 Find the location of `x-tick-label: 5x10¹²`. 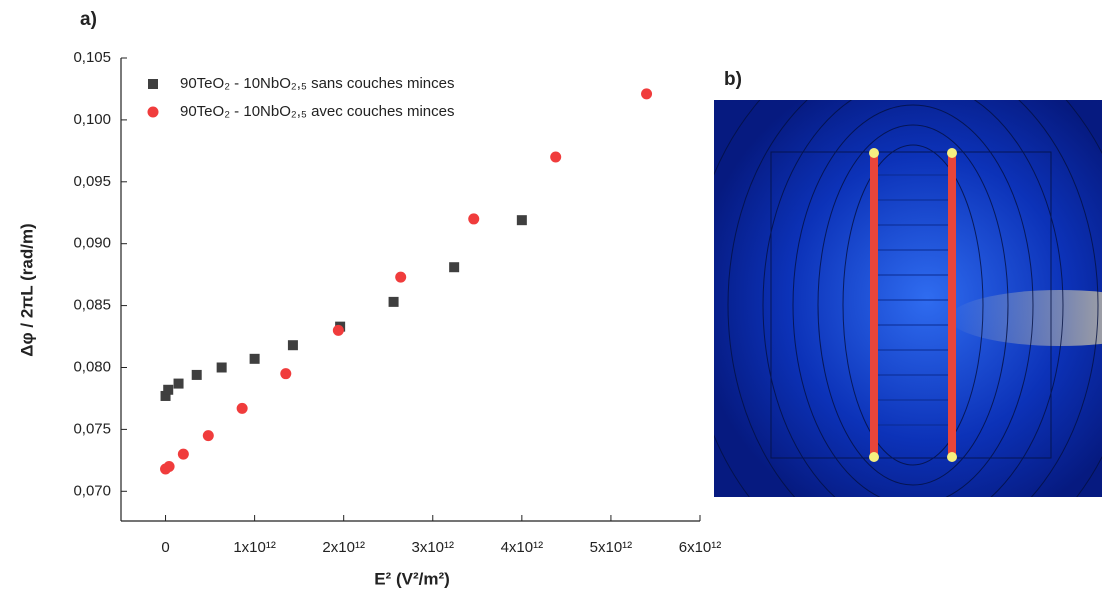

x-tick-label: 5x10¹² is located at coordinates (611, 547).